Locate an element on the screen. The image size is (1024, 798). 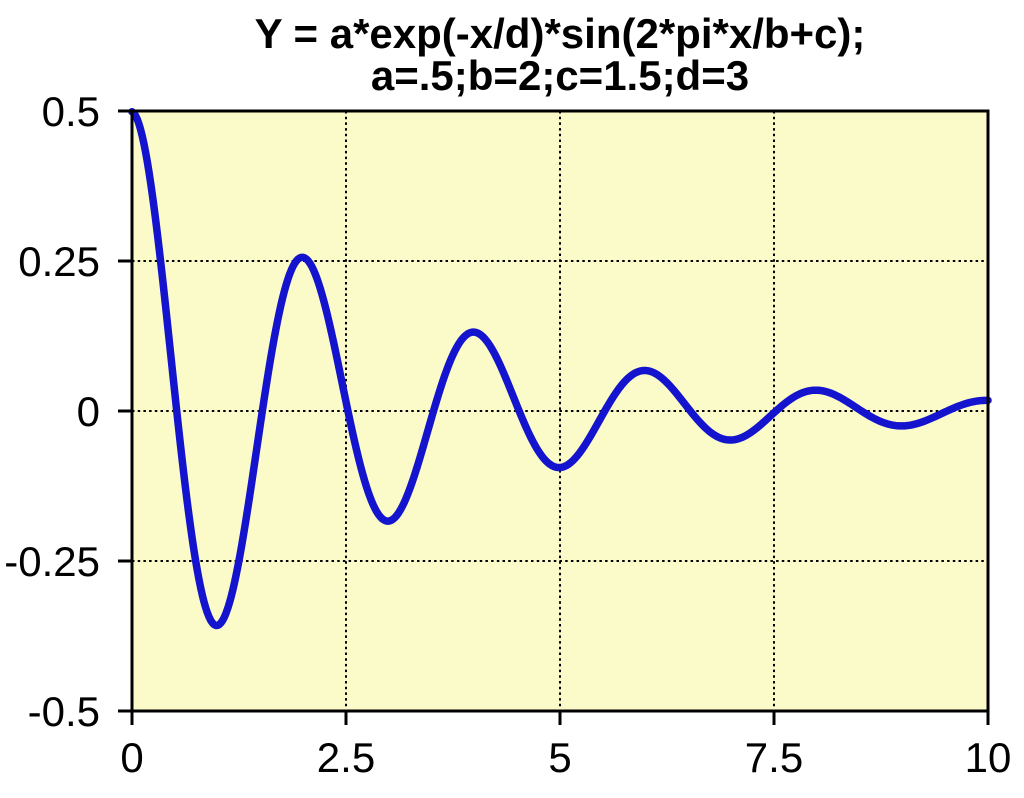
chart-title-line1: Y = a*exp(-x/d)*sin(2*pi*x/b+c); is located at coordinates (560, 33).